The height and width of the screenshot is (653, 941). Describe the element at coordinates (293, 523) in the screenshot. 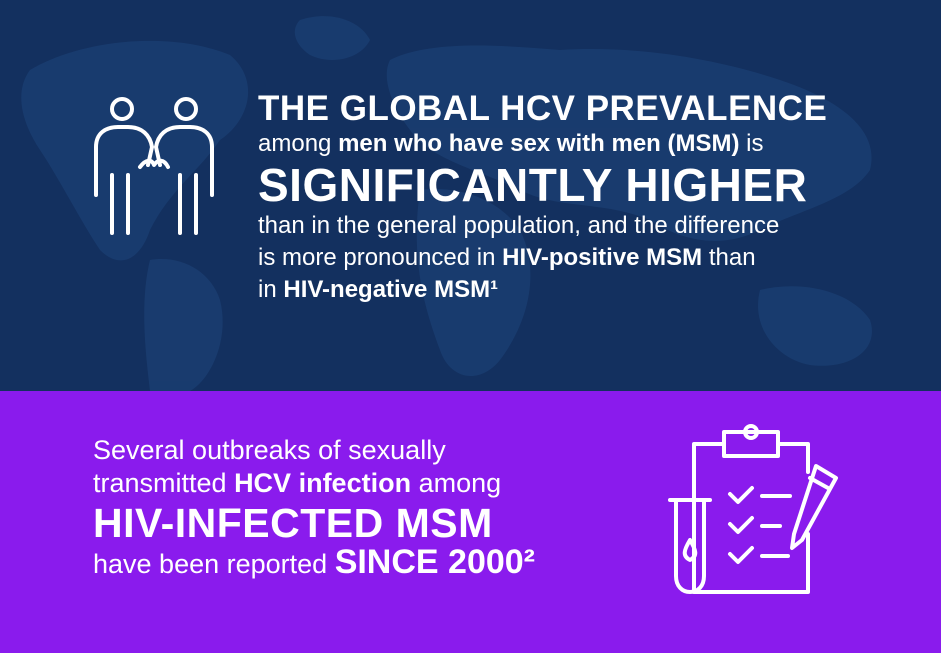

I see `emphasis-heading: HIV-INFECTED MSM` at that location.